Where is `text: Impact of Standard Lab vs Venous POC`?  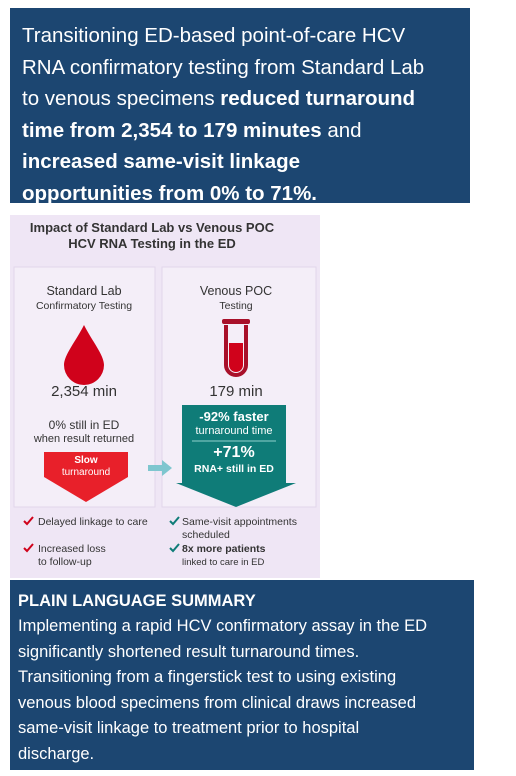 text: Impact of Standard Lab vs Venous POC is located at coordinates (152, 227).